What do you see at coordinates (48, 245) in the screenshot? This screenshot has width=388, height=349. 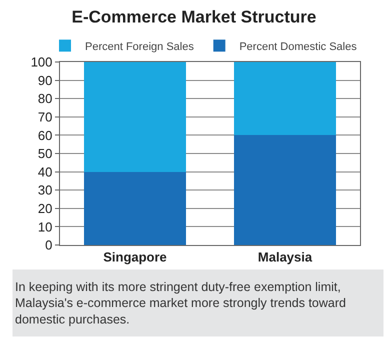 I see `y-tick-label: 0` at bounding box center [48, 245].